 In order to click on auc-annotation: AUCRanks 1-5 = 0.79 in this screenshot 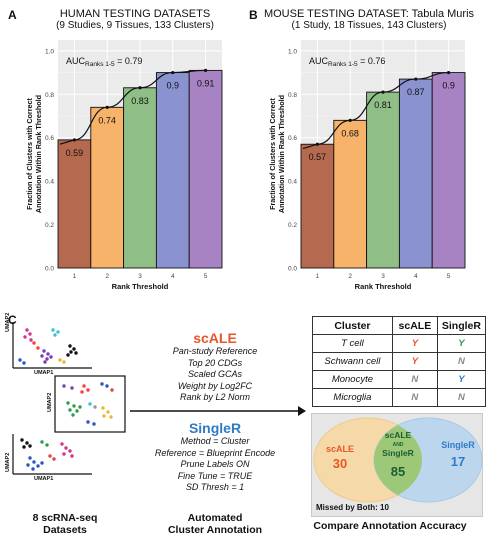, I will do `click(104, 62)`.